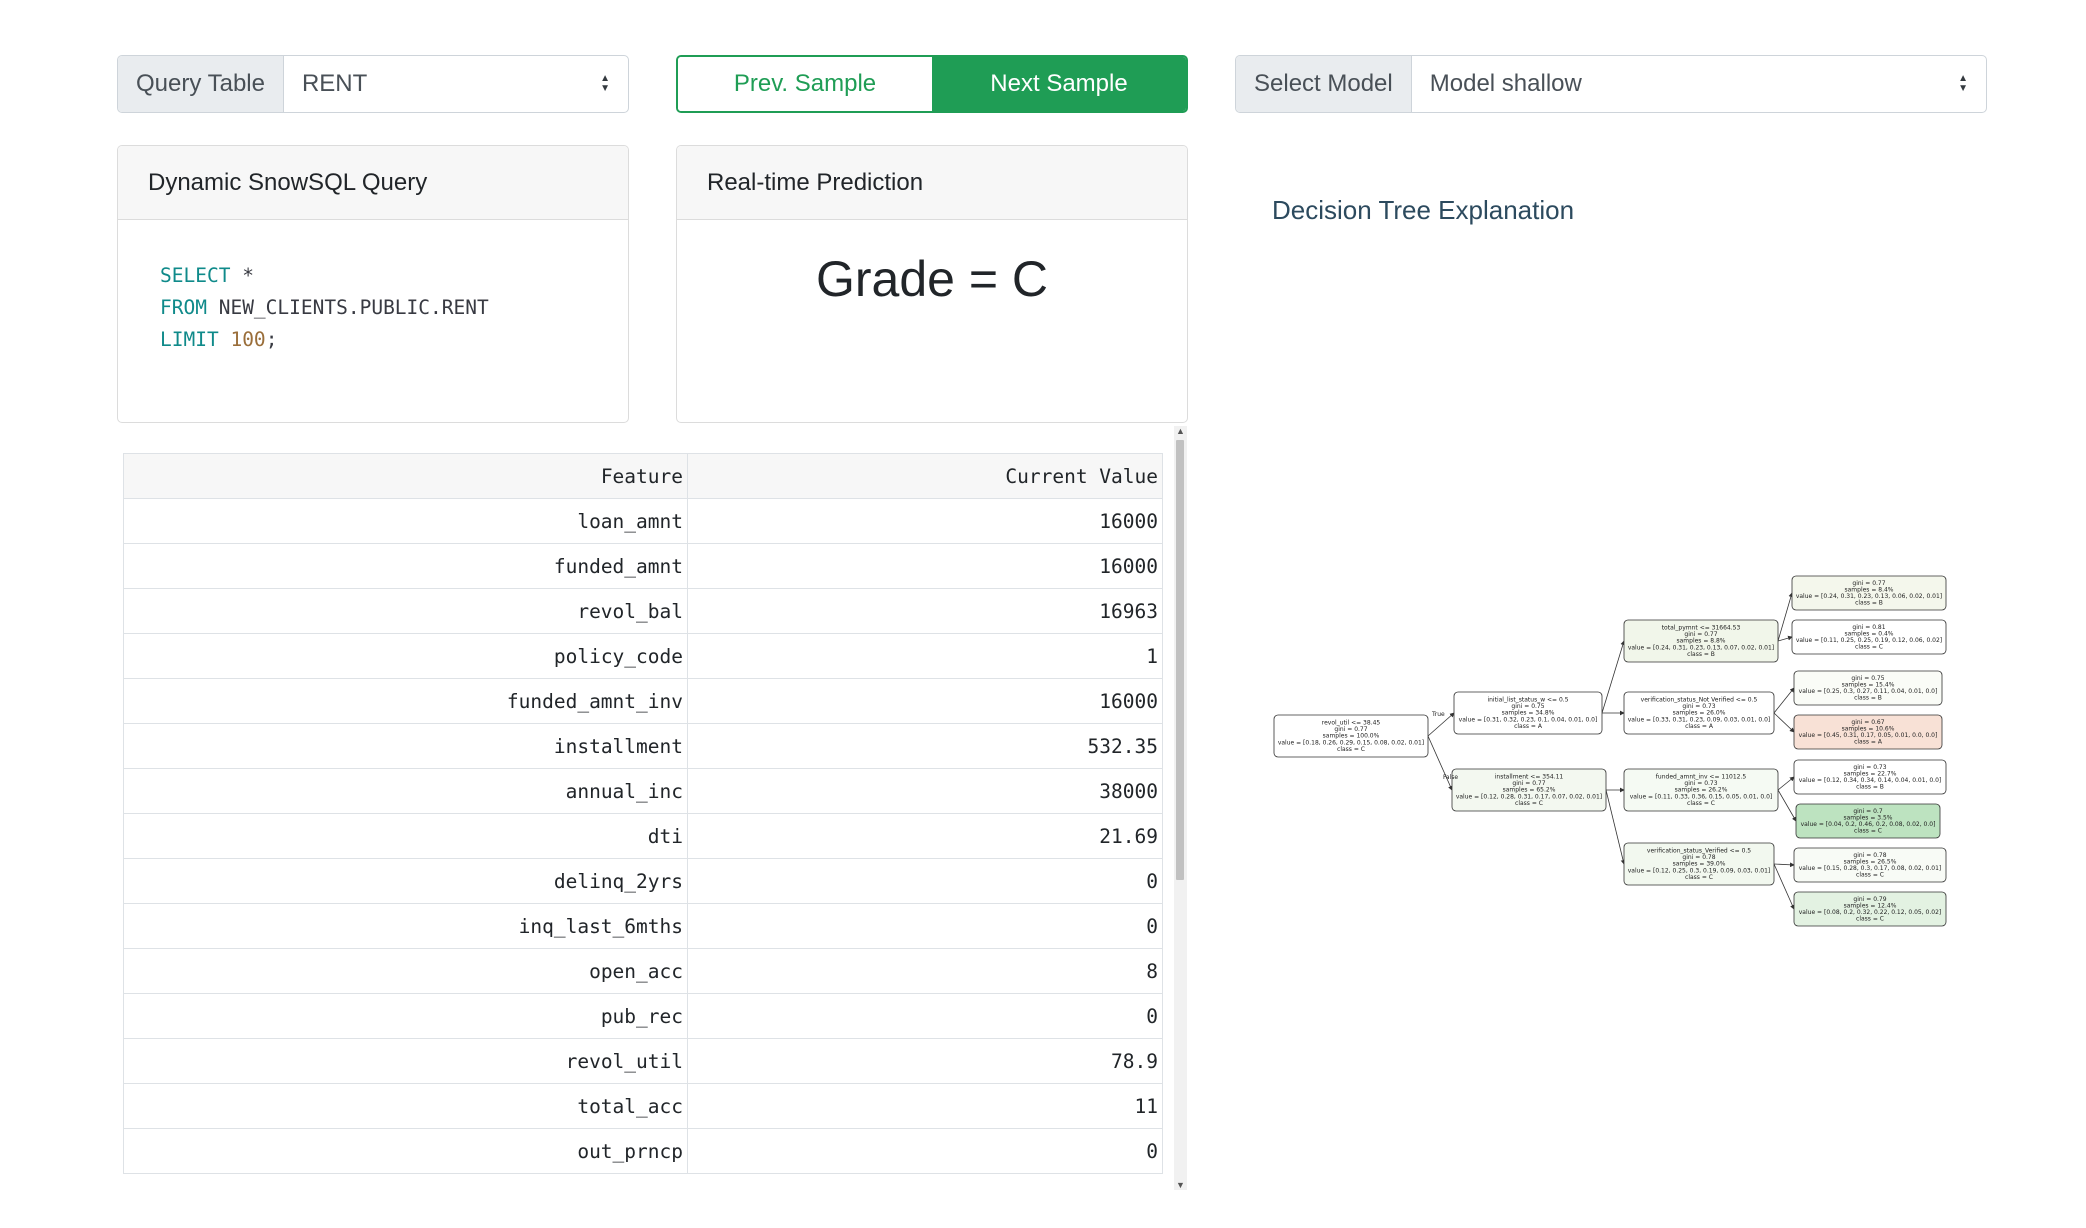 The width and height of the screenshot is (2086, 1228). I want to click on select-arrows-icon: ▲ ▼, so click(605, 83).